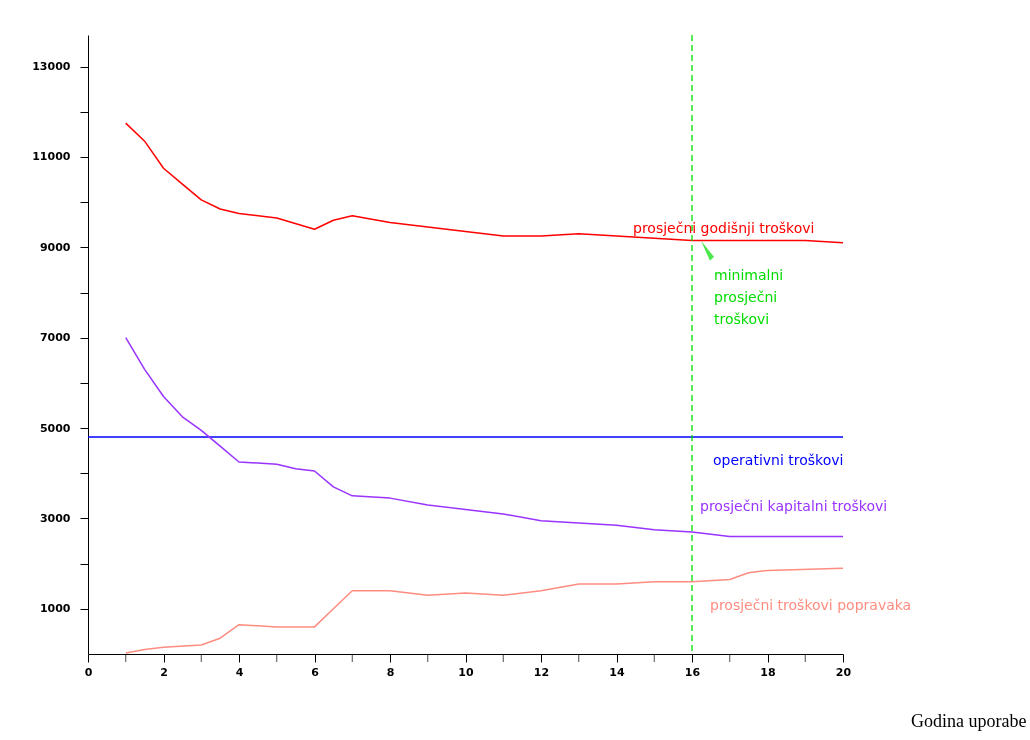  I want to click on y-tick-label: 11000, so click(51, 157).